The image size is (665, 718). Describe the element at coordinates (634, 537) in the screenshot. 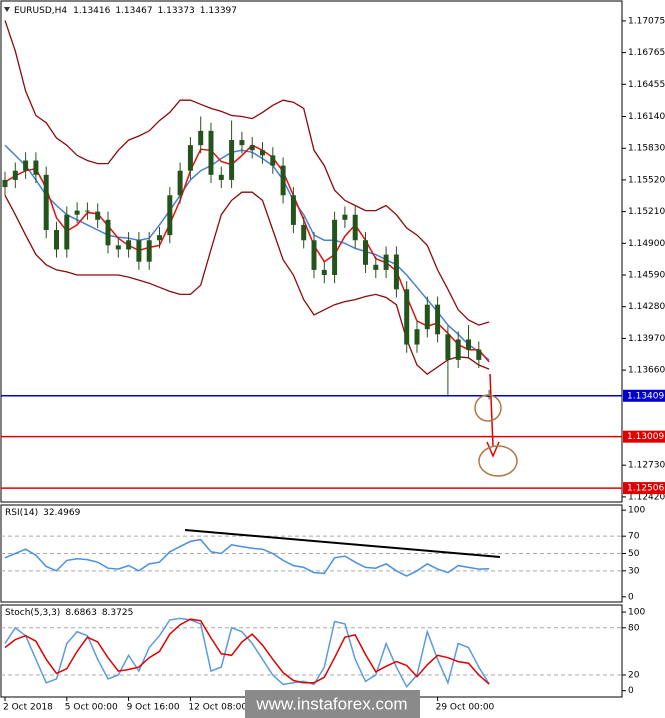

I see `y-tick-label: 70` at that location.